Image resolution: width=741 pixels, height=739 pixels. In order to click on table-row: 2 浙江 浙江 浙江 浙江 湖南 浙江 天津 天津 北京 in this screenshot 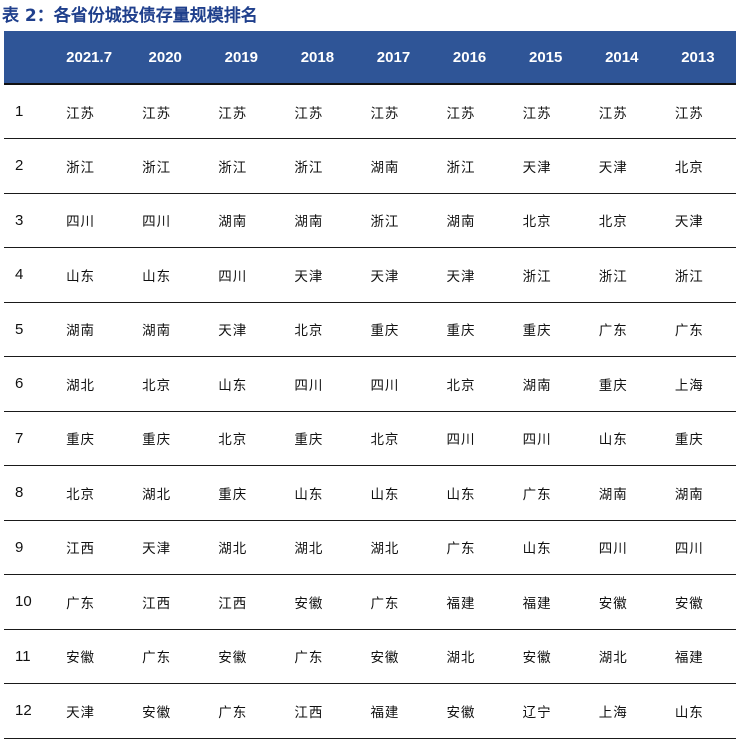, I will do `click(370, 166)`.